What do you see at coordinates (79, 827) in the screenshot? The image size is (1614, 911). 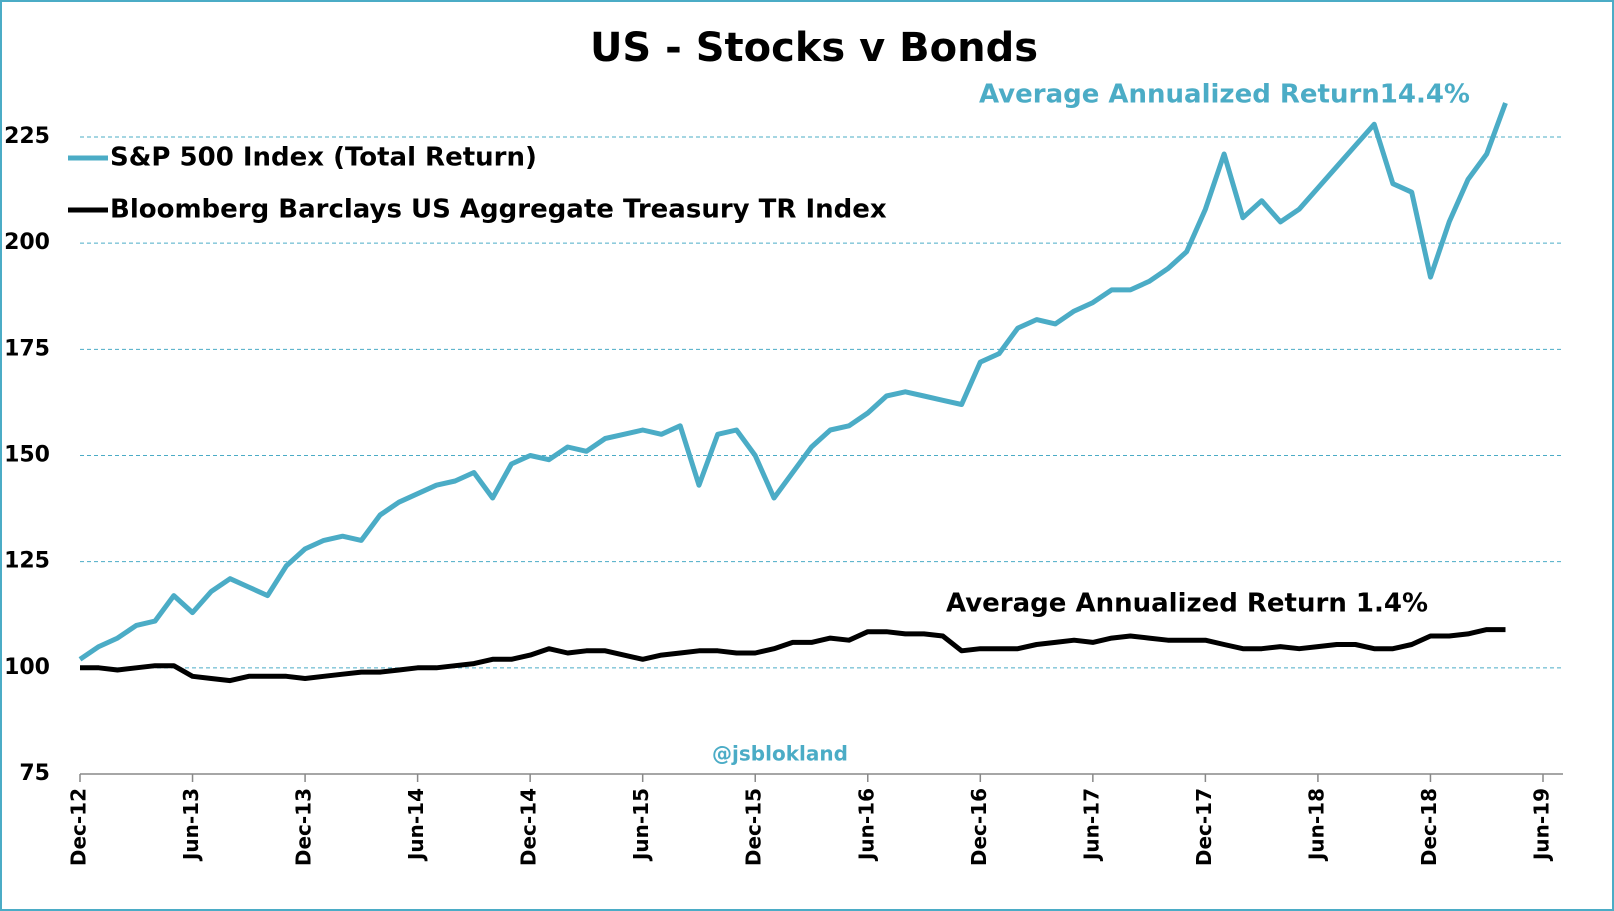 I see `x-tick-label: Dec-12` at bounding box center [79, 827].